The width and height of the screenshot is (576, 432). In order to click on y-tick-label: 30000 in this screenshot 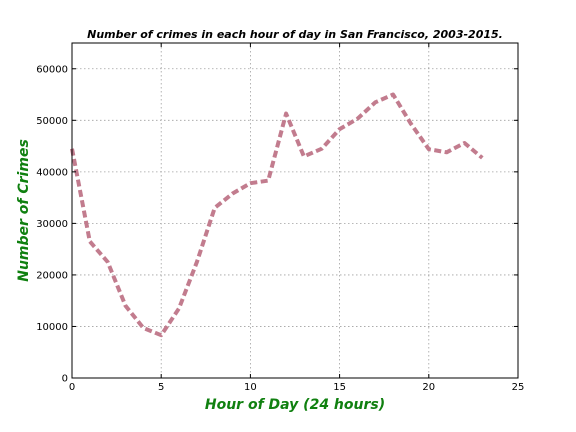, I will do `click(52, 224)`.